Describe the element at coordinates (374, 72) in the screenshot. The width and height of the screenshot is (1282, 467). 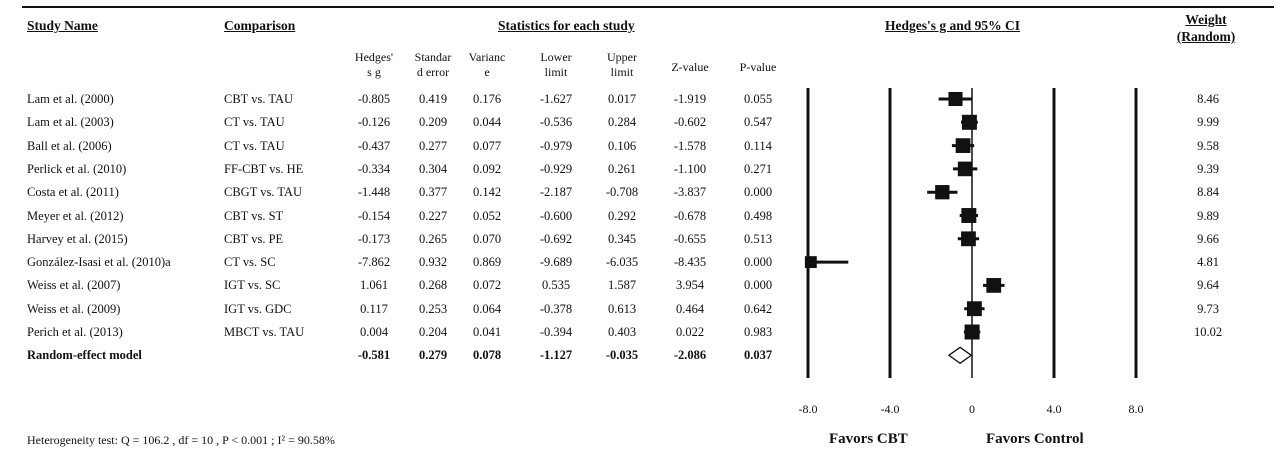
I see `subheader-g-line2: s g` at that location.